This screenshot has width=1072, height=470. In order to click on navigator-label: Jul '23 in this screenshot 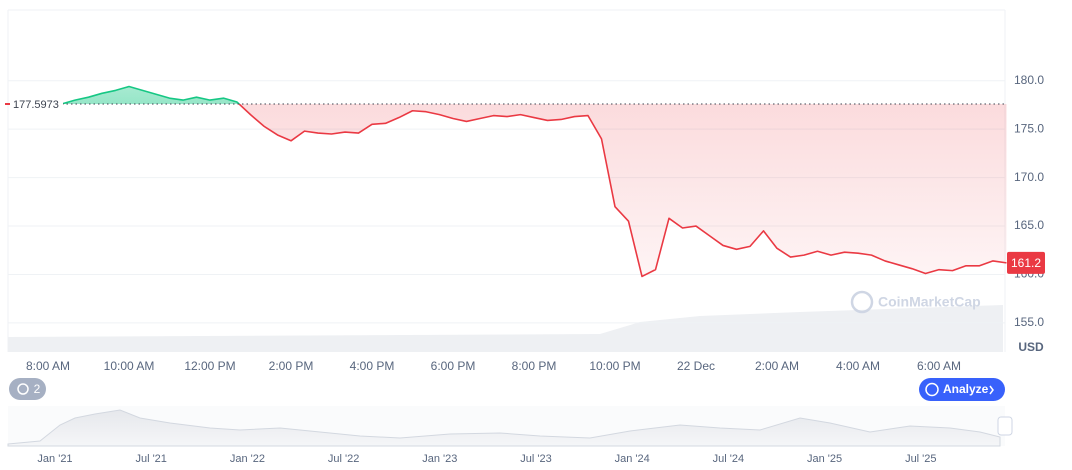, I will do `click(535, 459)`.